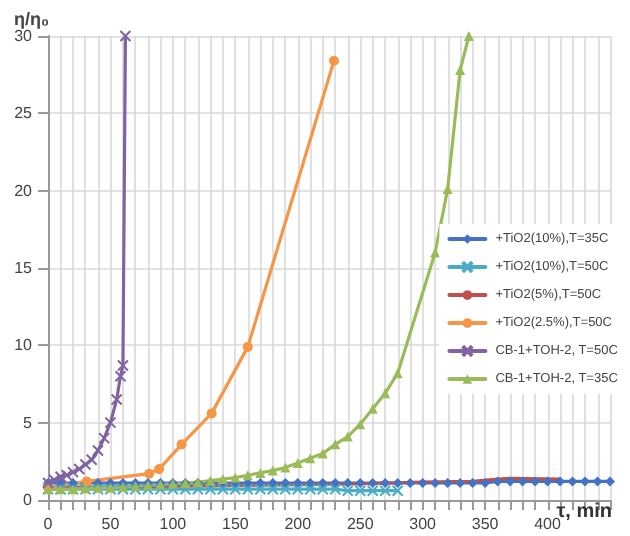 The width and height of the screenshot is (630, 536). I want to click on x-tick-label: 400, so click(548, 524).